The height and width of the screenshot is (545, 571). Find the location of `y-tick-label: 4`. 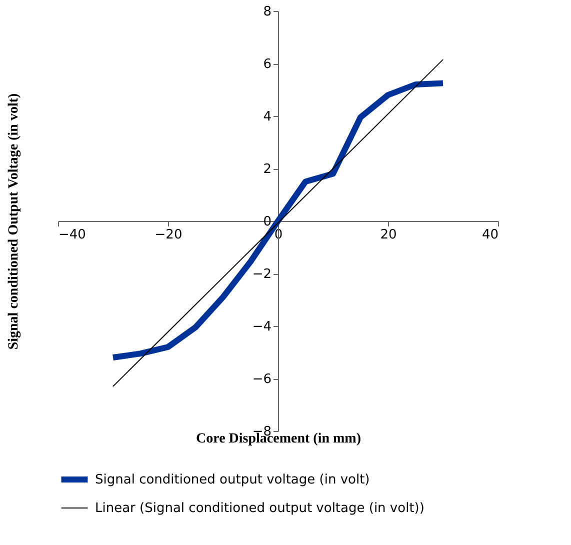

y-tick-label: 4 is located at coordinates (267, 117).